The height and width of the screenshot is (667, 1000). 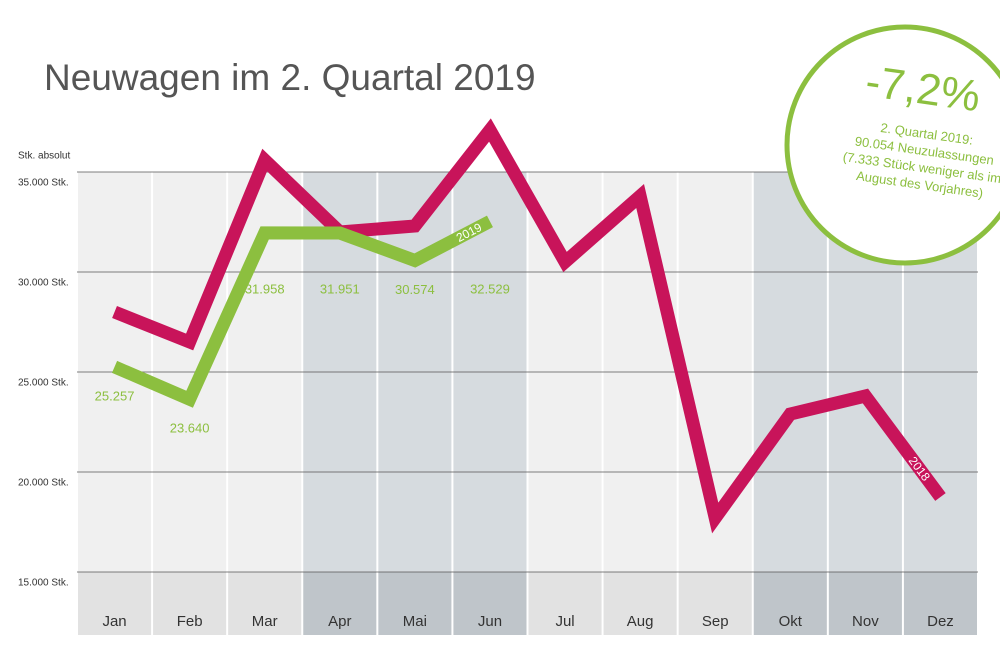 What do you see at coordinates (415, 289) in the screenshot?
I see `data-label: 30.574` at bounding box center [415, 289].